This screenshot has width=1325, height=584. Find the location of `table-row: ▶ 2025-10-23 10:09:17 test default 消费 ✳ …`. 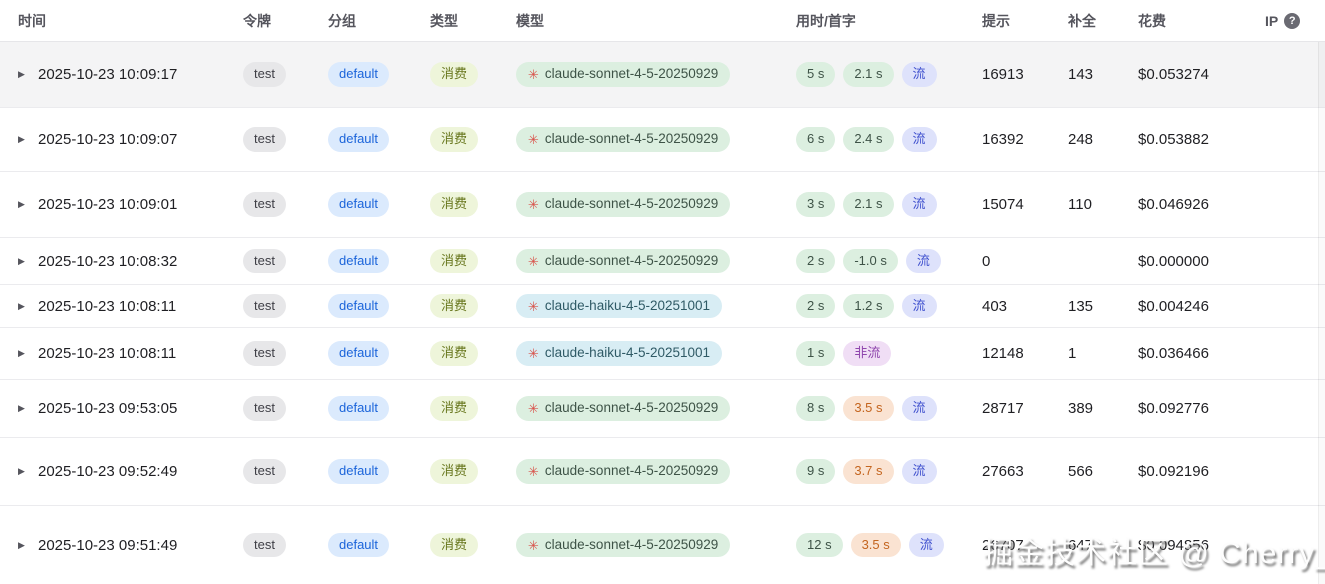

table-row: ▶ 2025-10-23 10:09:17 test default 消费 ✳ … is located at coordinates (662, 75).